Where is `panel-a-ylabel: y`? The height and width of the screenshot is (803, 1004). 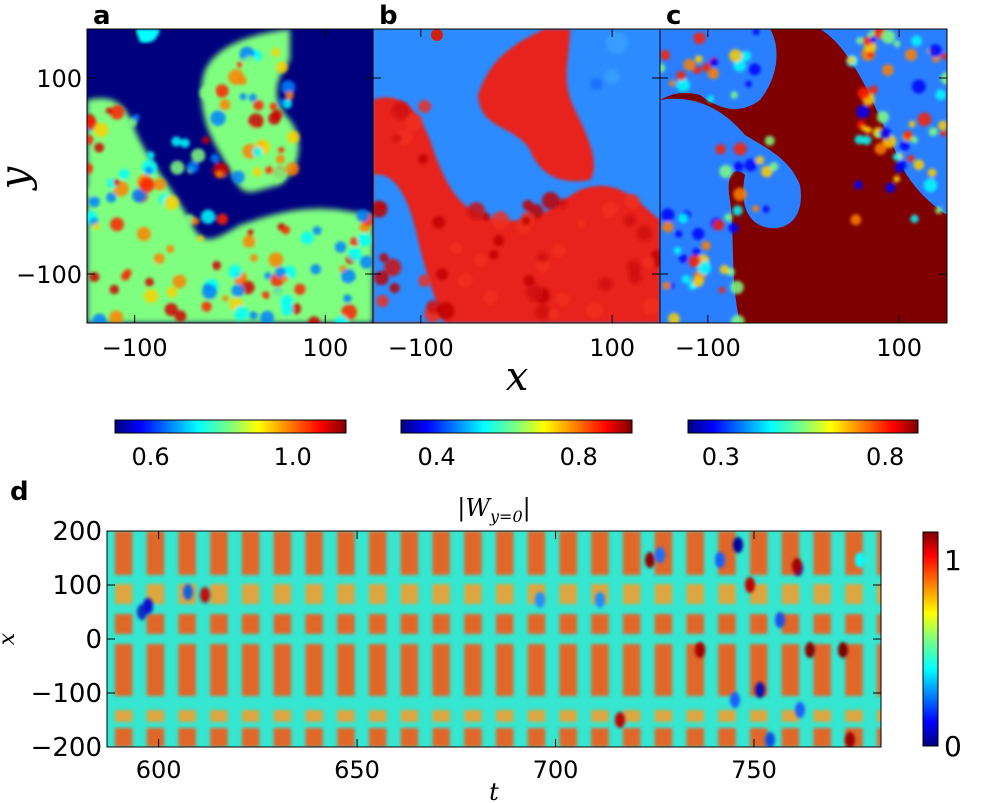 panel-a-ylabel: y is located at coordinates (19, 178).